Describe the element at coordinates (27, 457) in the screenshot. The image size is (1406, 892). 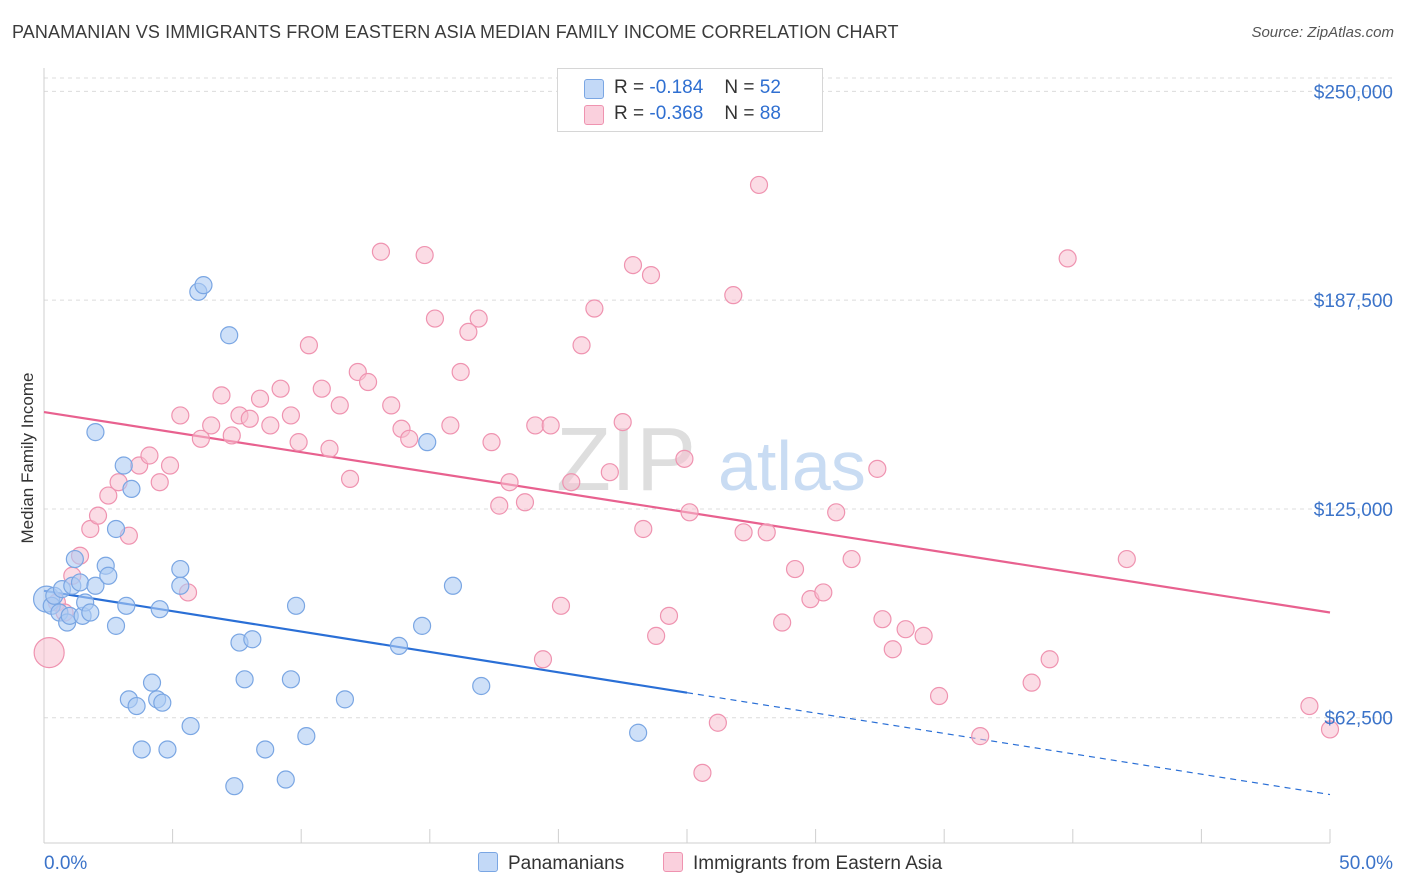
I see `y-axis-title: Median Family Income` at that location.